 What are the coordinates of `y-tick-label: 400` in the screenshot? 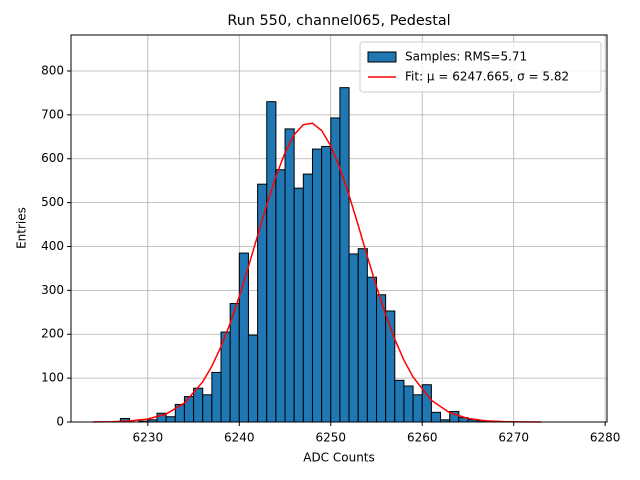 It's located at (52, 246).